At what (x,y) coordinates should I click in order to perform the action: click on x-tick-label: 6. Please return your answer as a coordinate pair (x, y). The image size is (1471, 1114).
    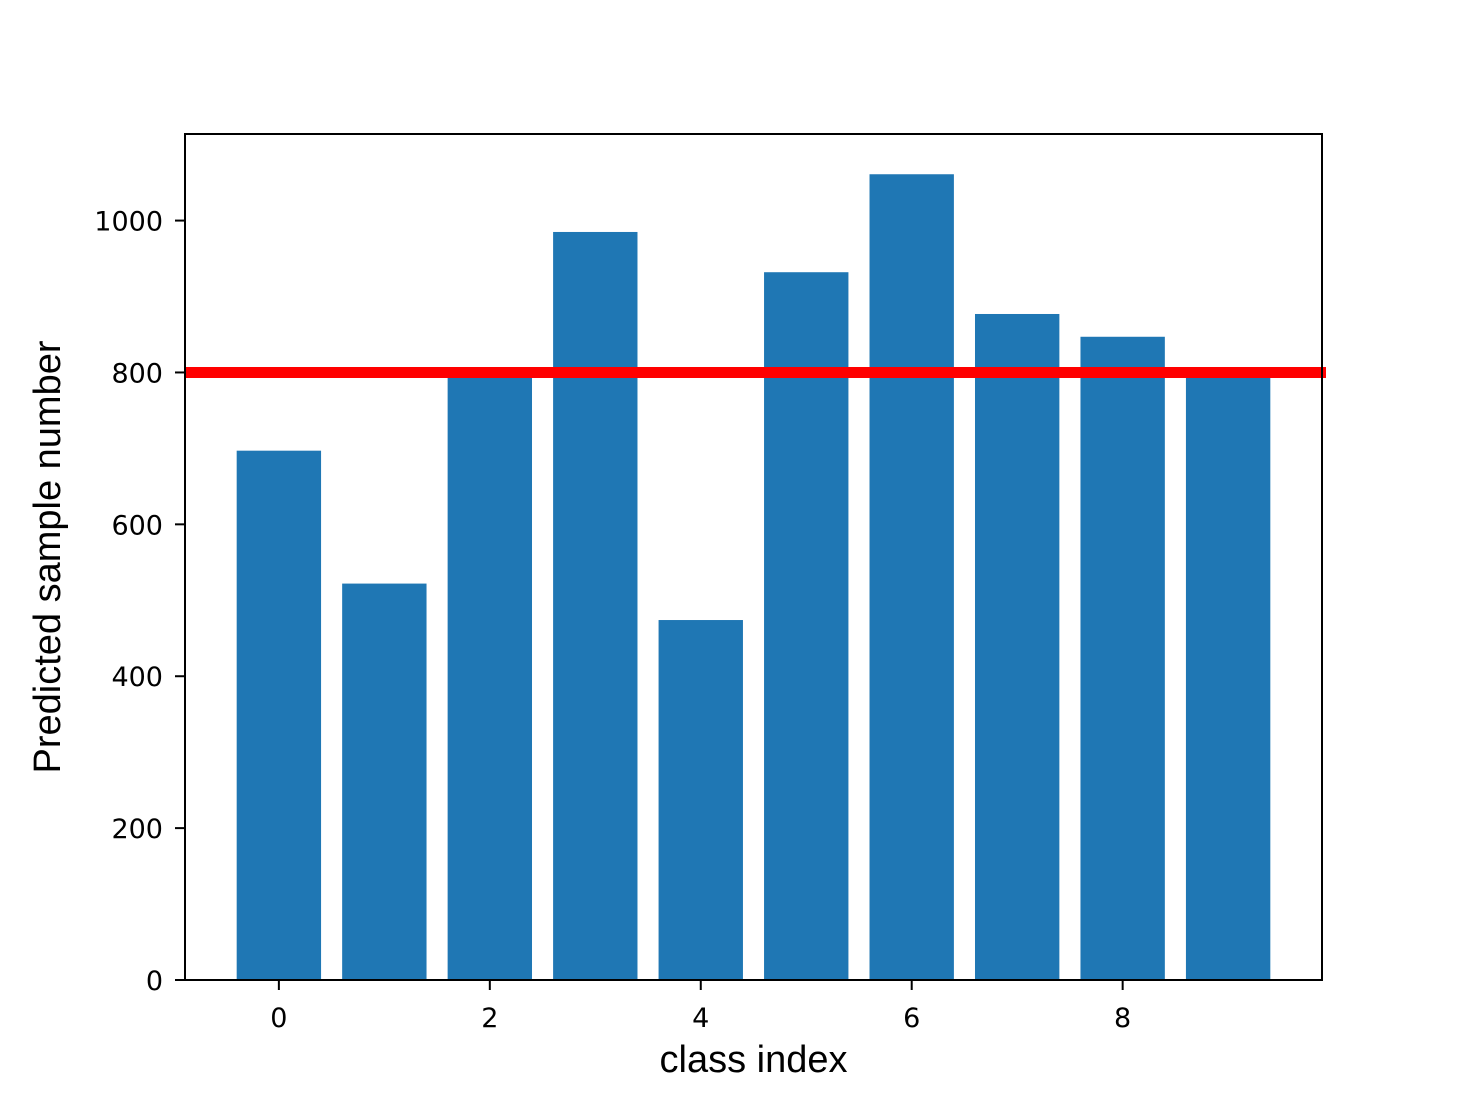
    Looking at the image, I should click on (911, 1018).